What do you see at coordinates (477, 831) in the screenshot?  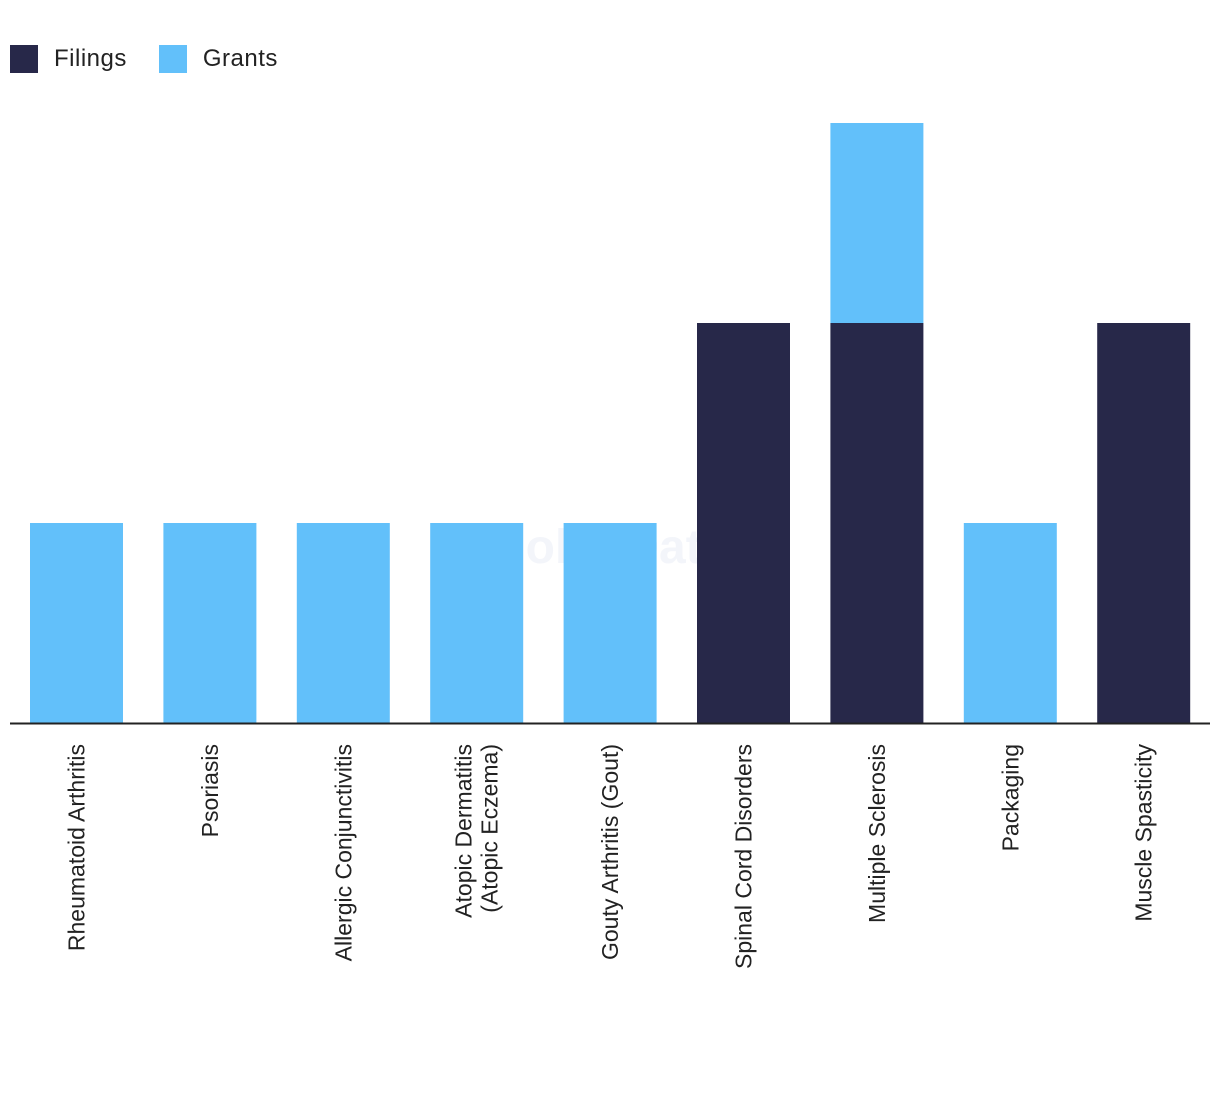 I see `x-tick-label-3: Atopic Dermatitis(Atopic Eczema)` at bounding box center [477, 831].